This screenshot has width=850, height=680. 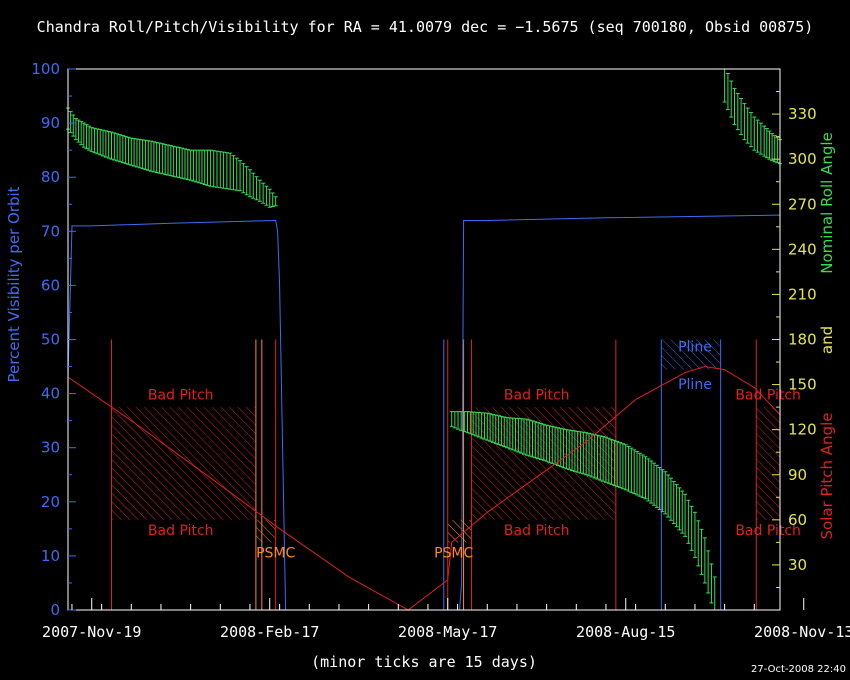 I want to click on x-tick-label: 2008-Nov-13, so click(x=802, y=632).